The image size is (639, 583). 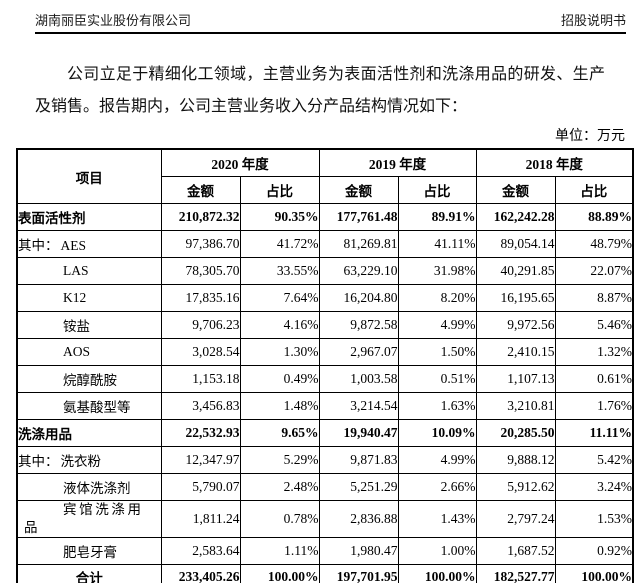 What do you see at coordinates (594, 271) in the screenshot?
I see `ratio-cell: 22.07%` at bounding box center [594, 271].